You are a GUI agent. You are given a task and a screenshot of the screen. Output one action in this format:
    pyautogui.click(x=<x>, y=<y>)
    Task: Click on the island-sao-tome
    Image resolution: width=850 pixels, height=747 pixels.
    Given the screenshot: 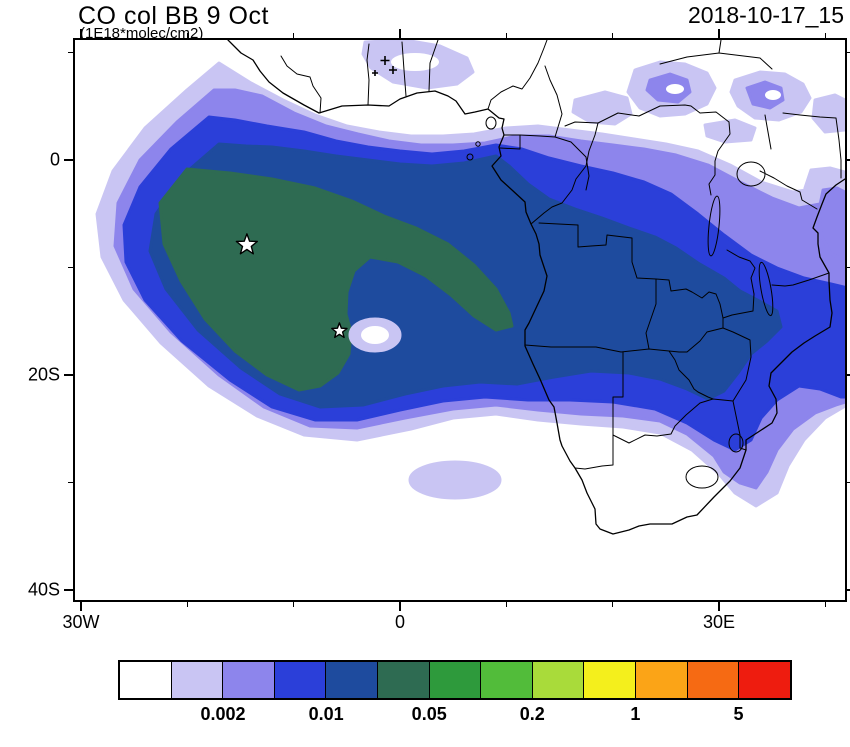 What is the action you would take?
    pyautogui.click(x=470, y=157)
    